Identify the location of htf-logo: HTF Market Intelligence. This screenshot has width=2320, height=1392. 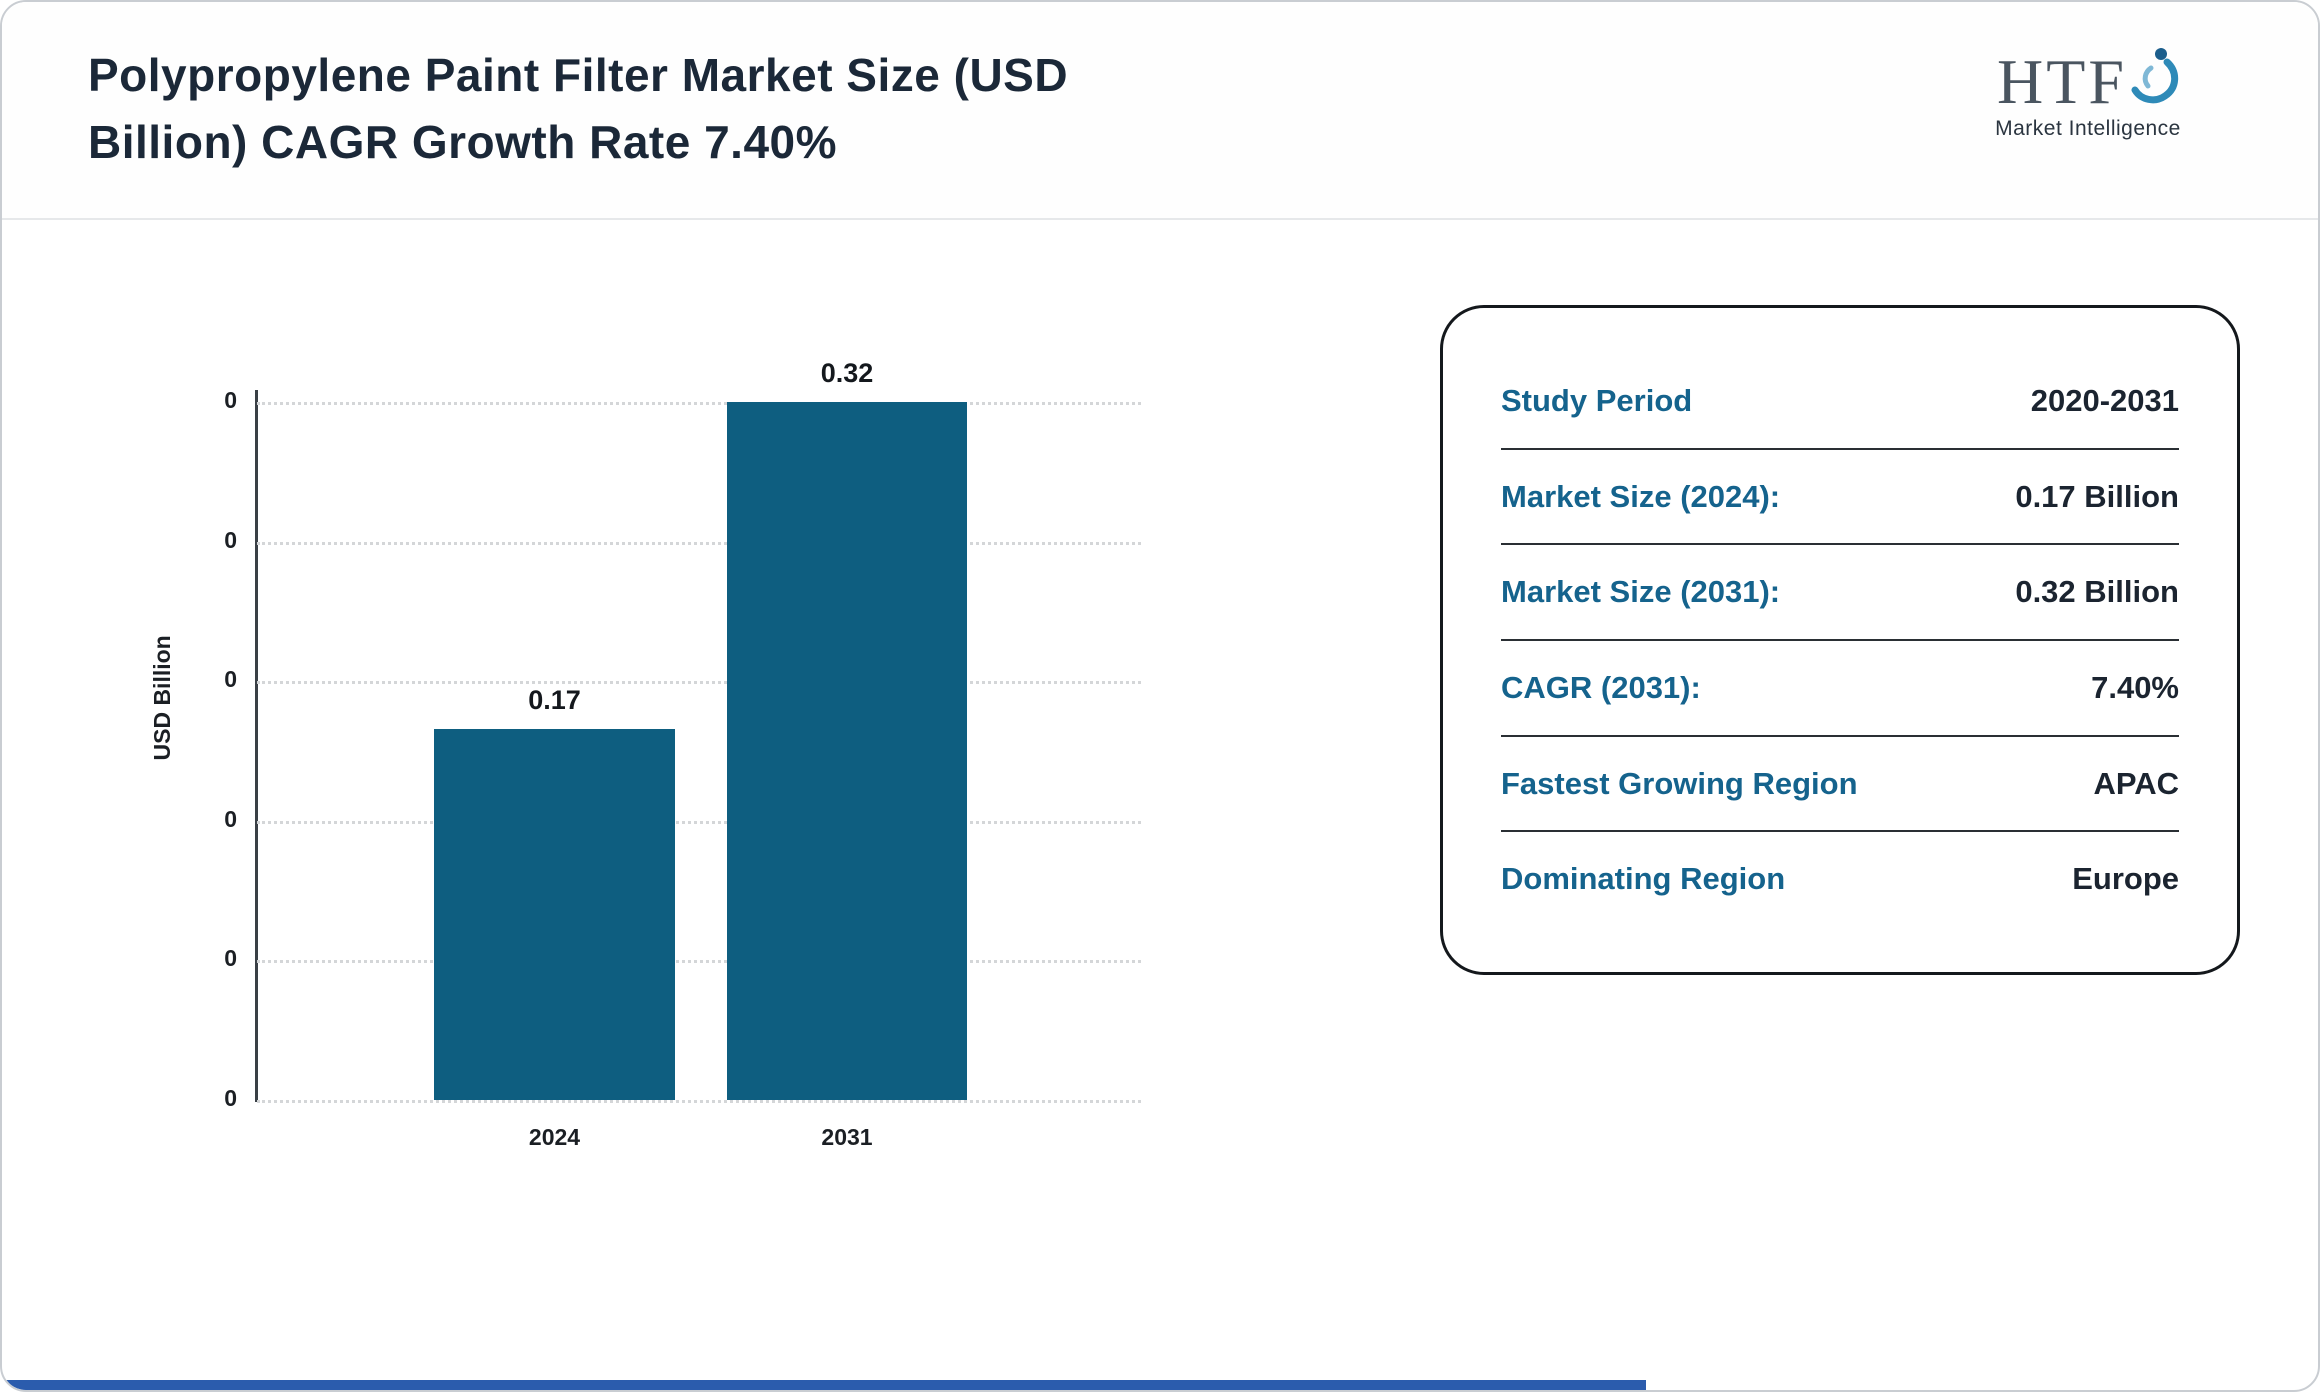
(2088, 93).